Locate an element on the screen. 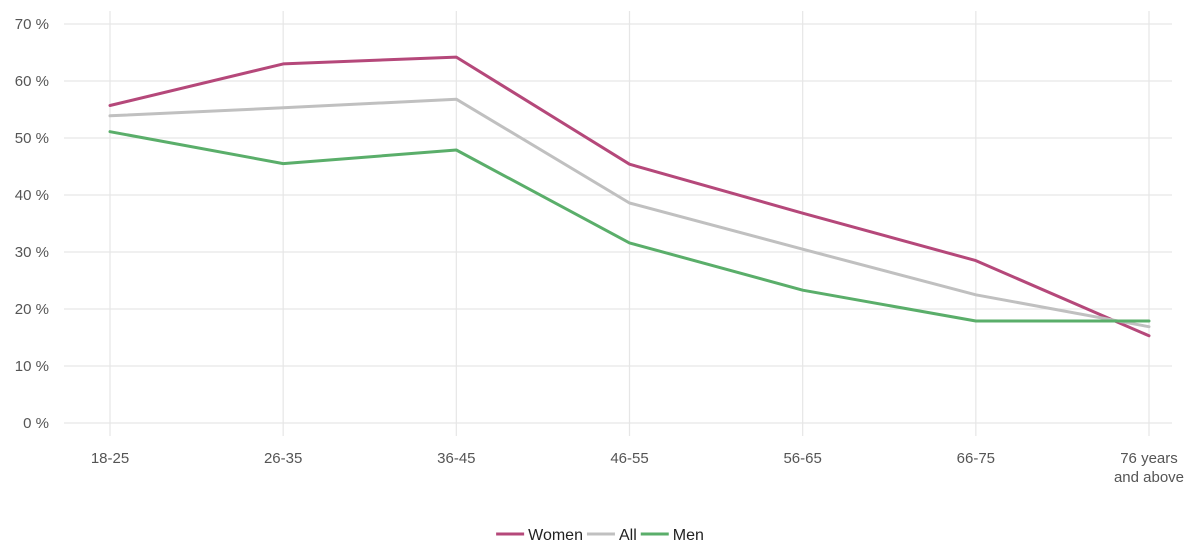  y-tick-label: 10 % is located at coordinates (32, 366).